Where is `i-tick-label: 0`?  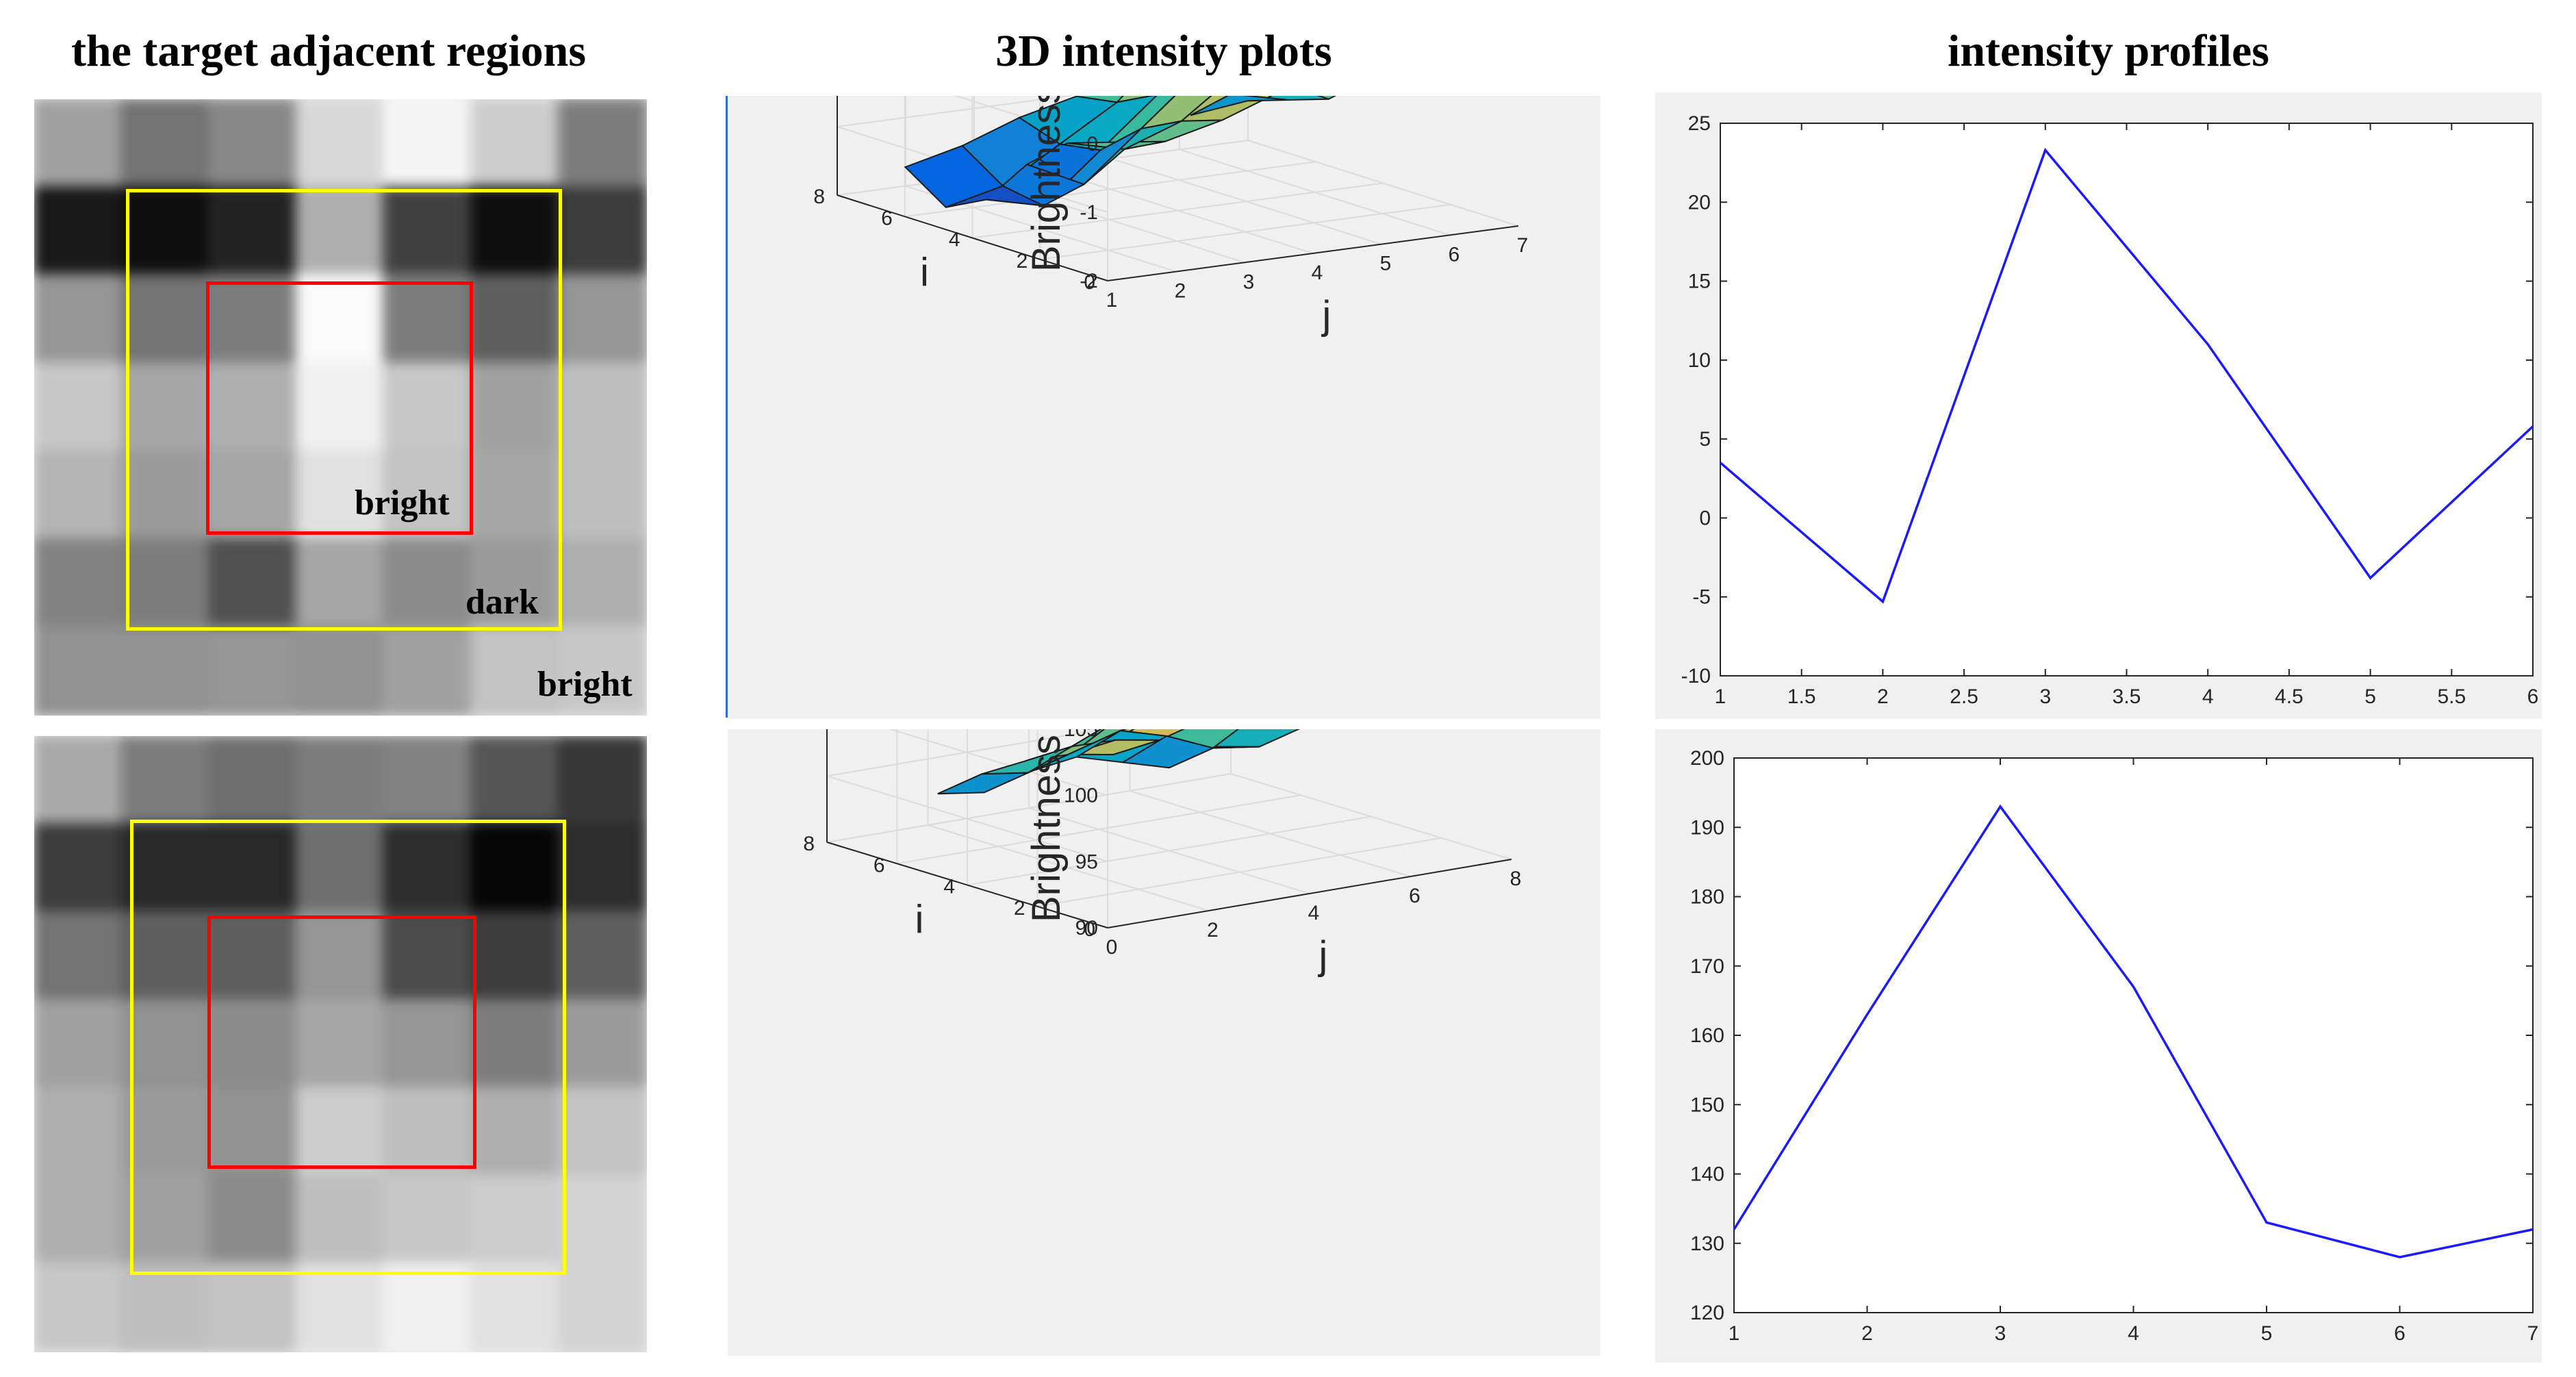 i-tick-label: 0 is located at coordinates (1089, 282).